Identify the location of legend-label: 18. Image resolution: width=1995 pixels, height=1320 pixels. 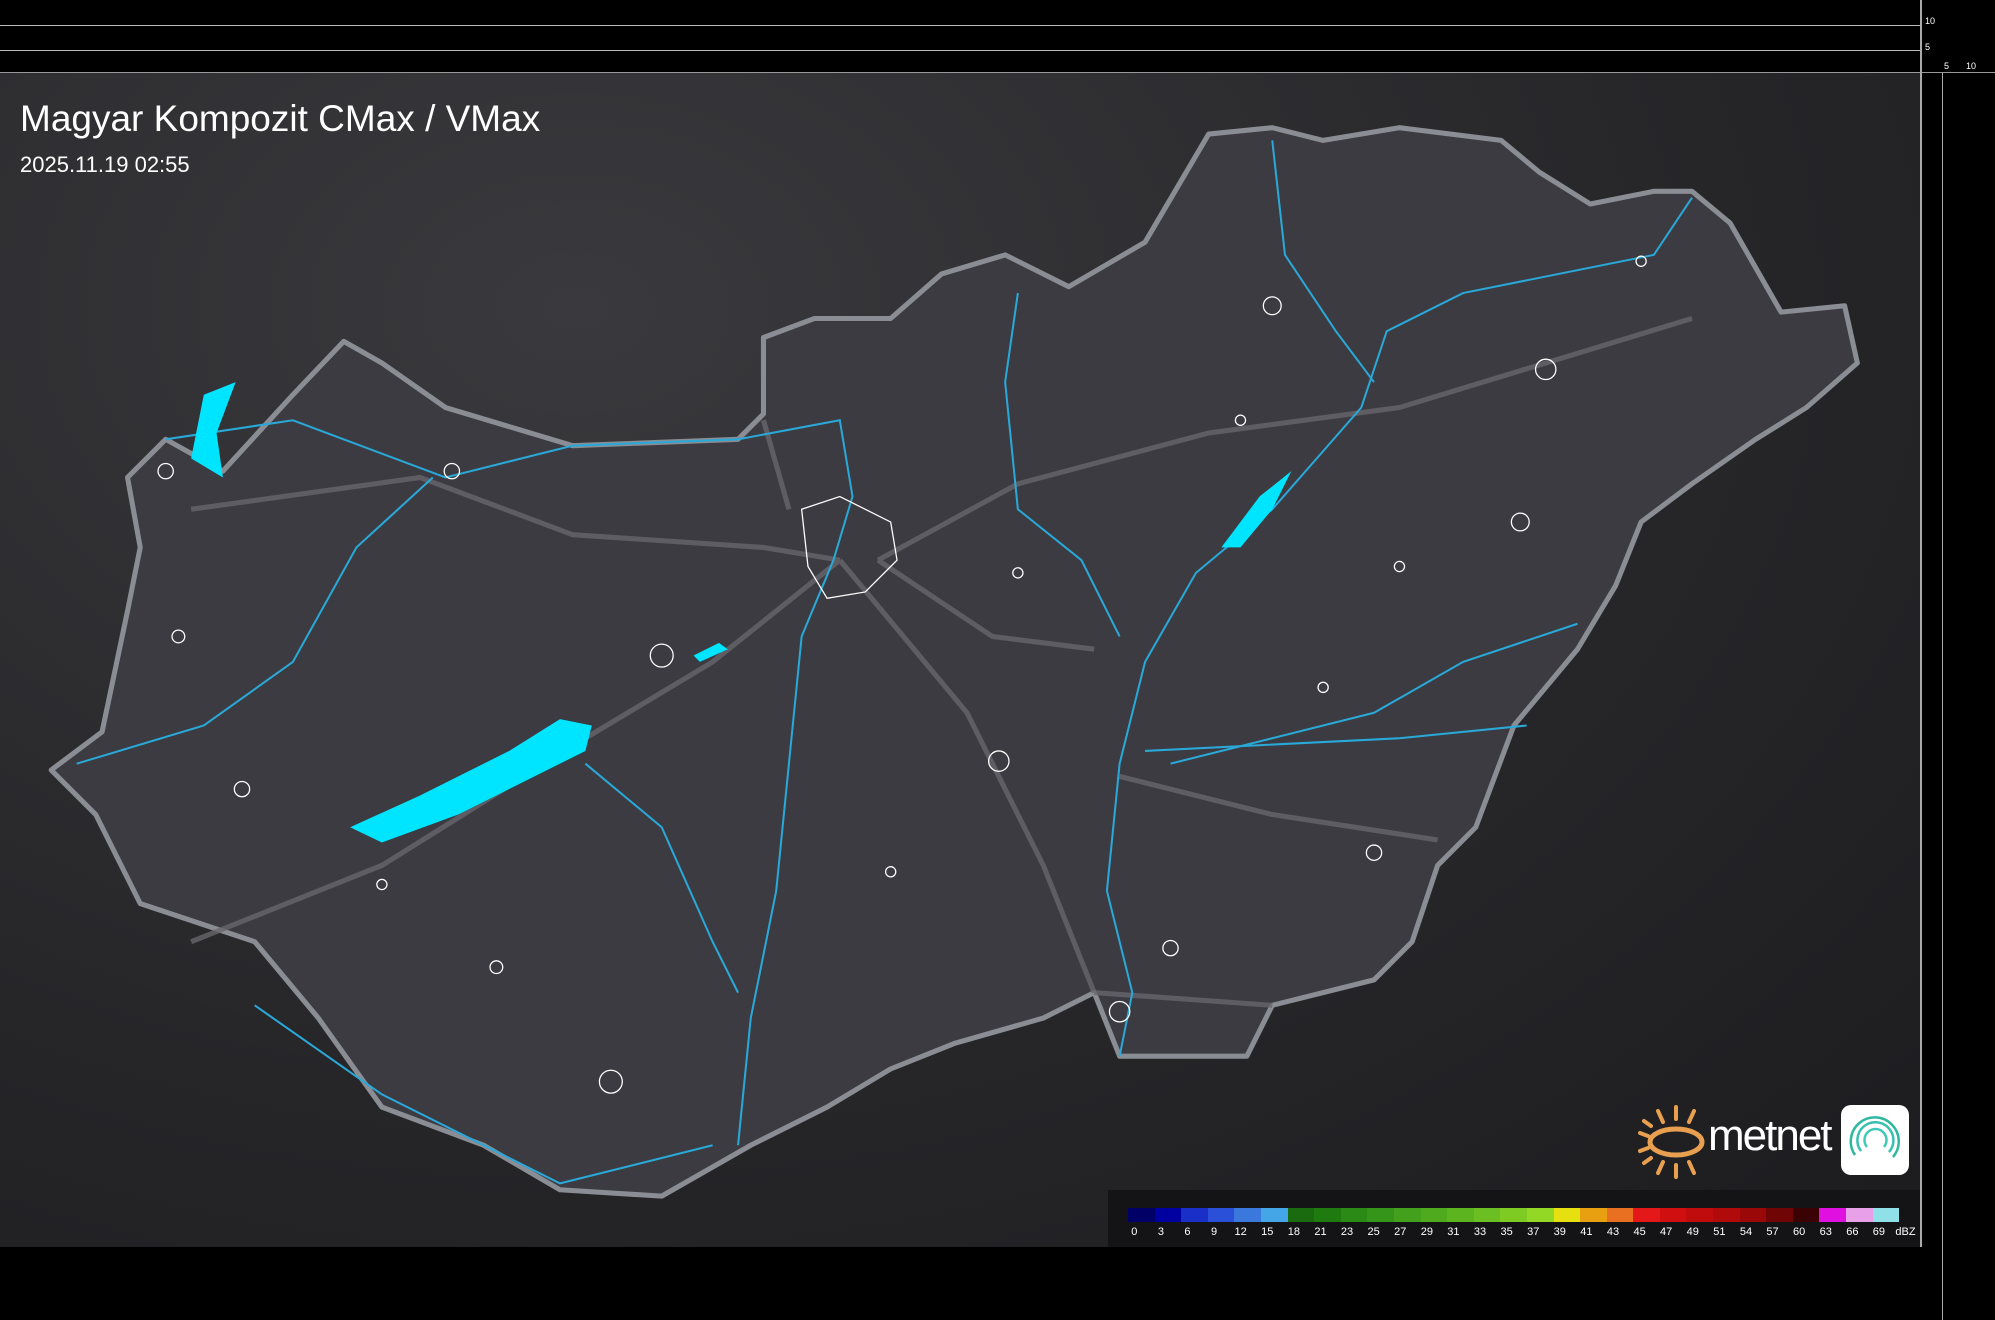
(1293, 1232).